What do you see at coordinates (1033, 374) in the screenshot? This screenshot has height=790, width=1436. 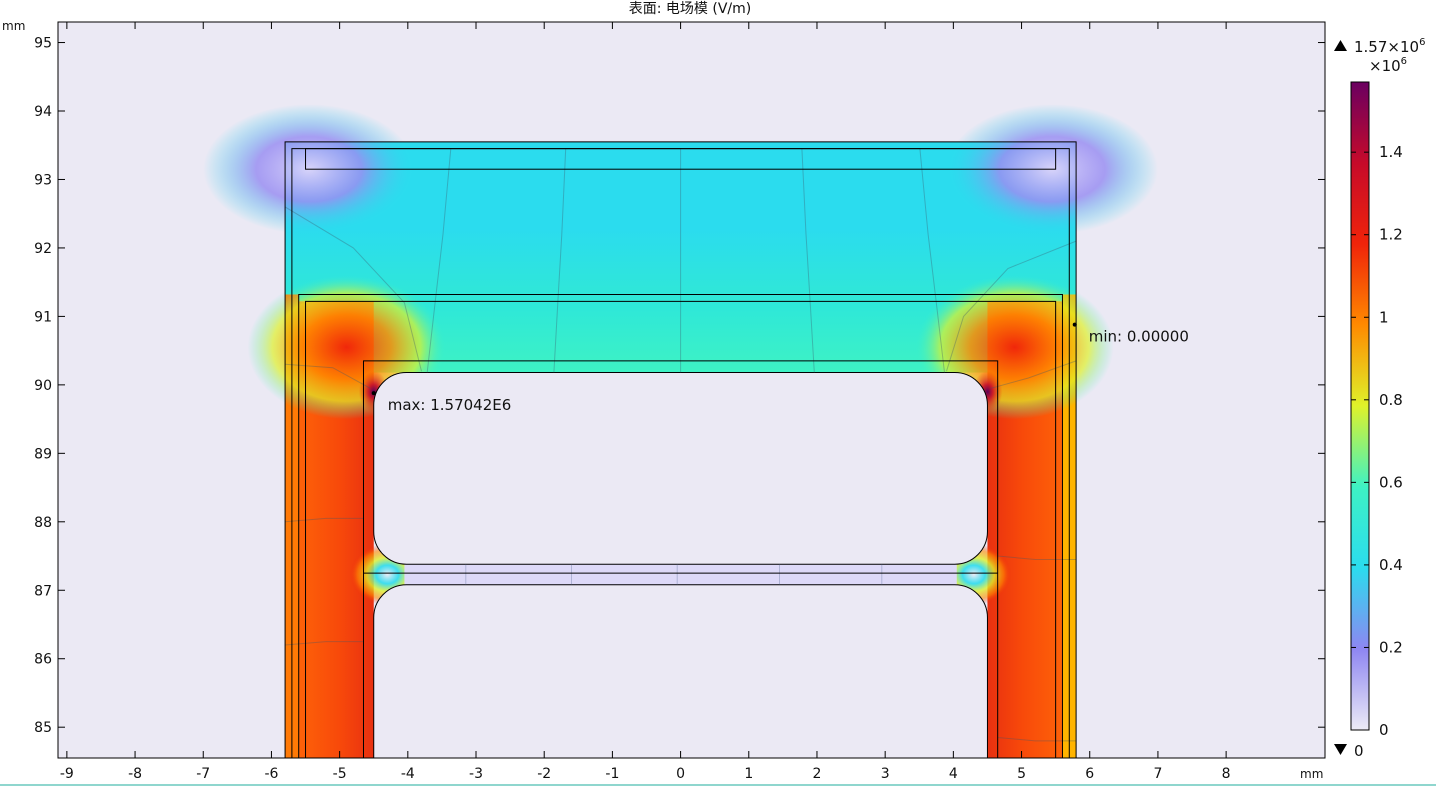 I see `field-line-right-corner` at bounding box center [1033, 374].